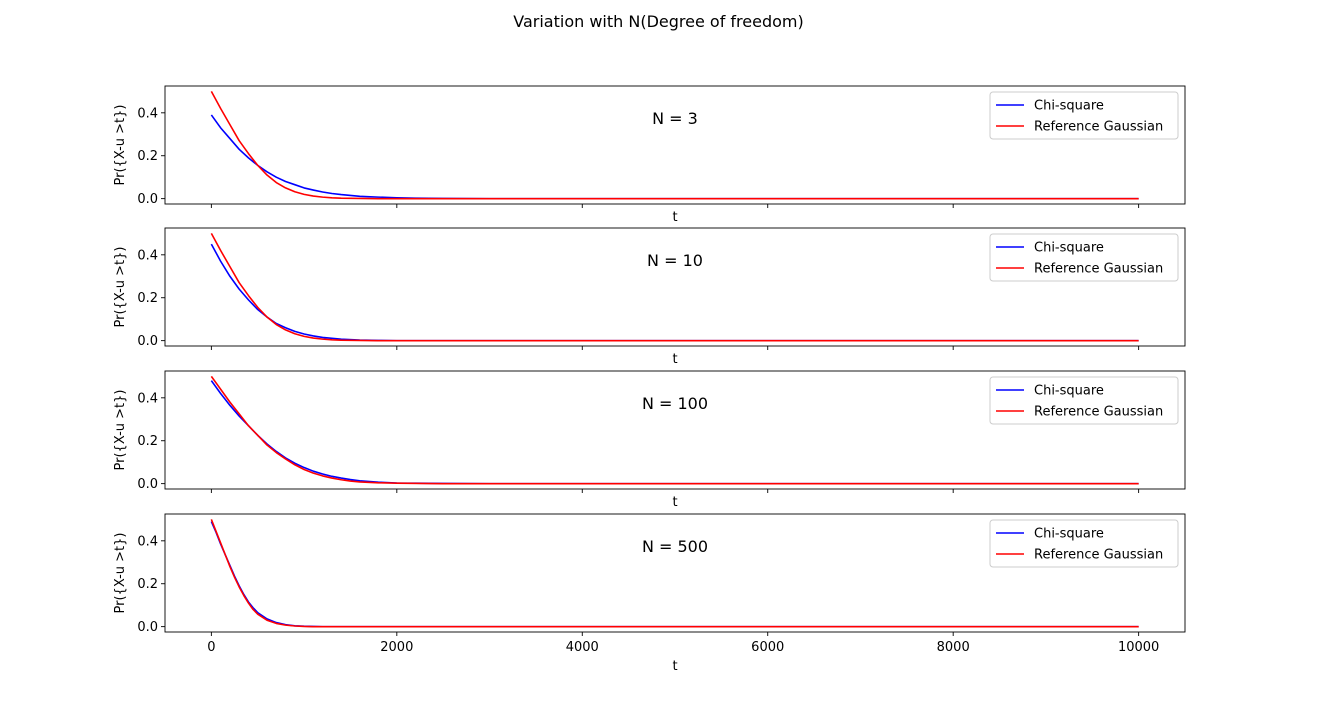 Image resolution: width=1317 pixels, height=710 pixels. Describe the element at coordinates (675, 260) in the screenshot. I see `n-annotation: N = 10` at that location.